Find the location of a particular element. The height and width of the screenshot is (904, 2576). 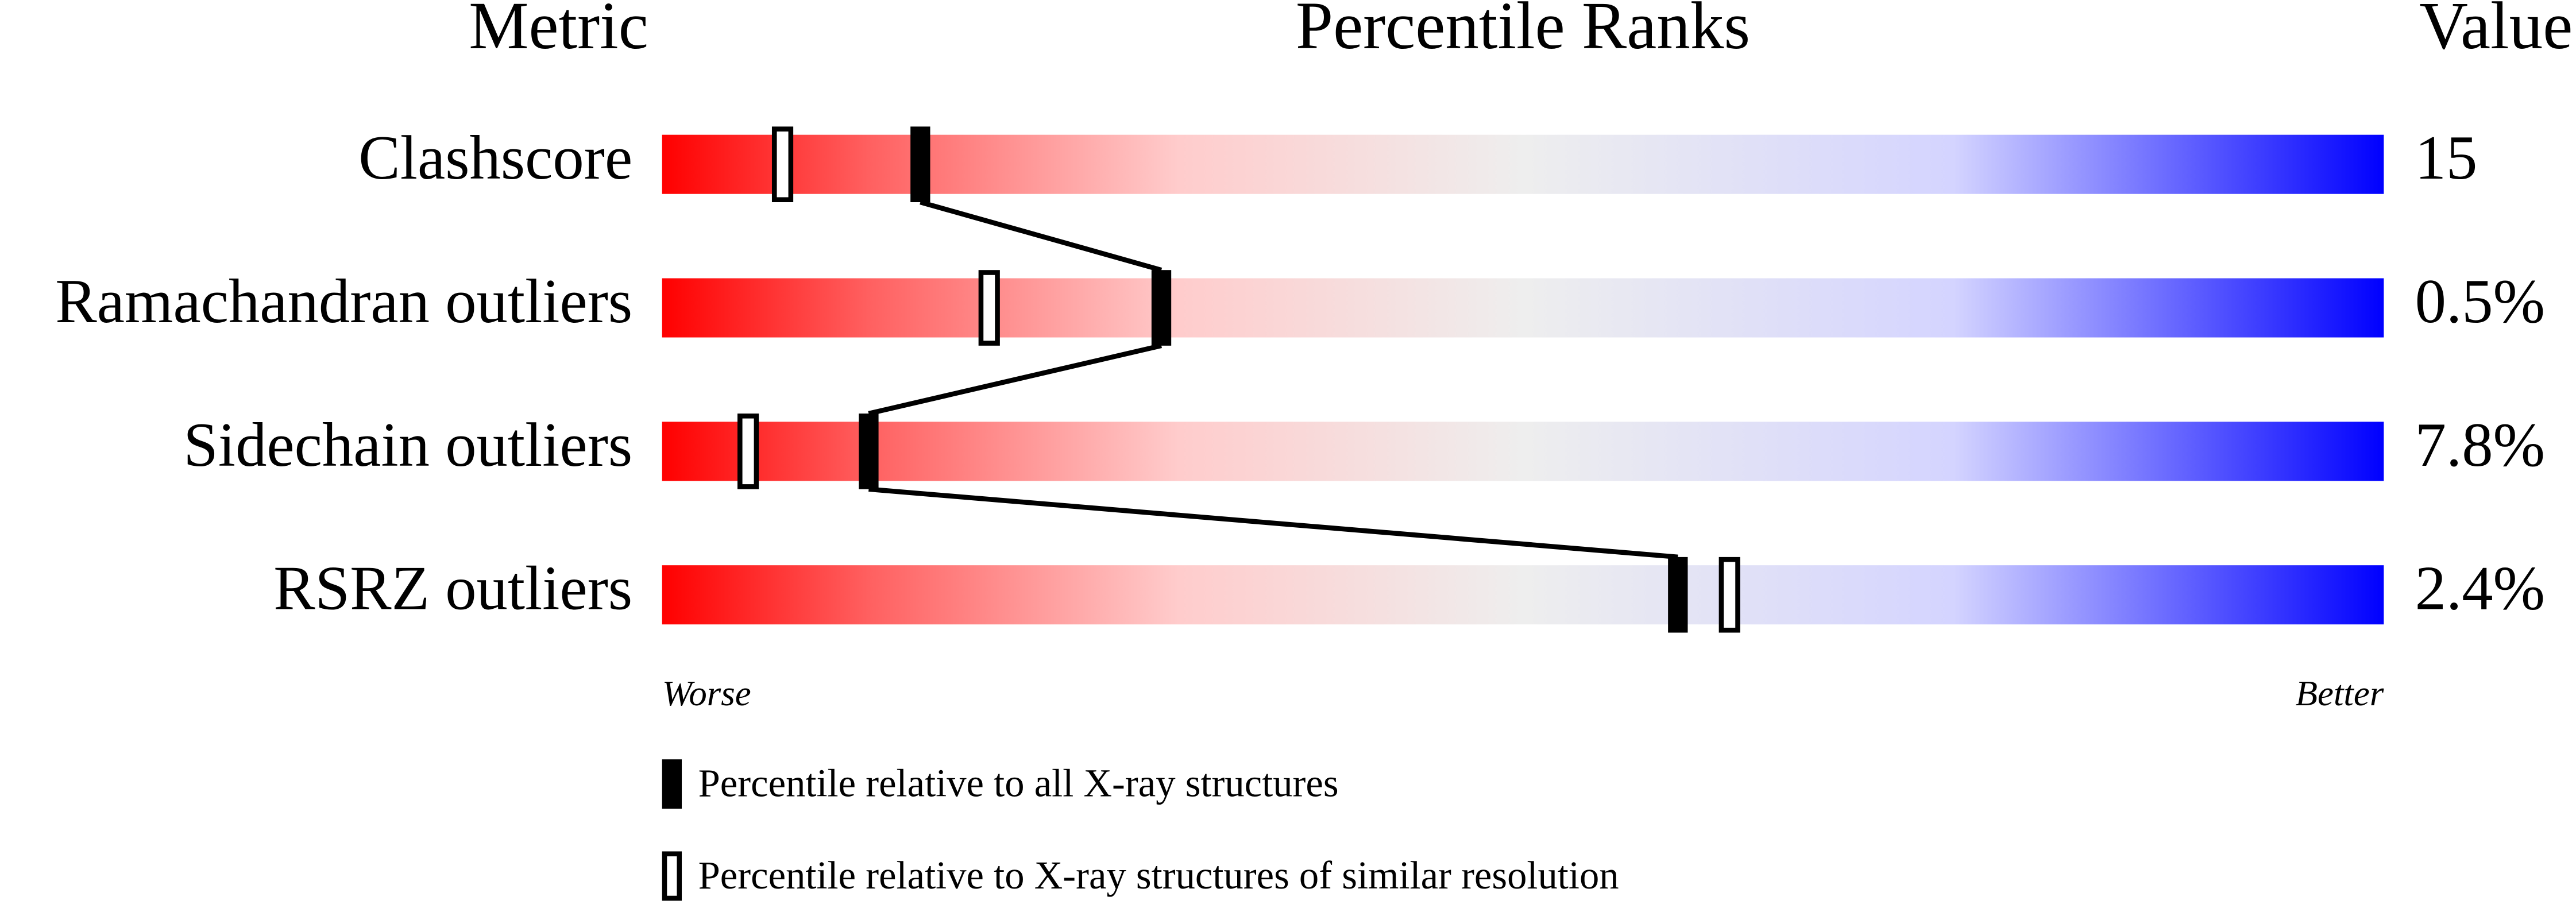

metric-label: RSRZ outliers is located at coordinates (452, 589).